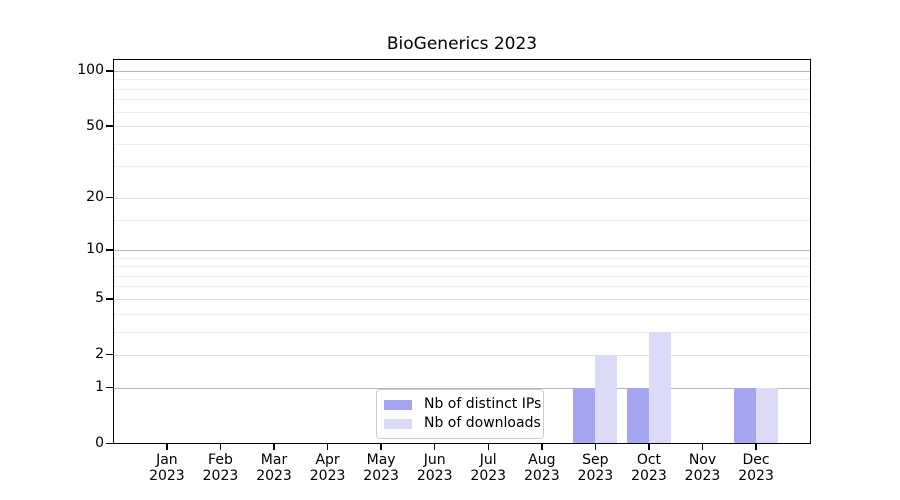 The image size is (900, 500). I want to click on x-tick-label-month: Jun, so click(434, 460).